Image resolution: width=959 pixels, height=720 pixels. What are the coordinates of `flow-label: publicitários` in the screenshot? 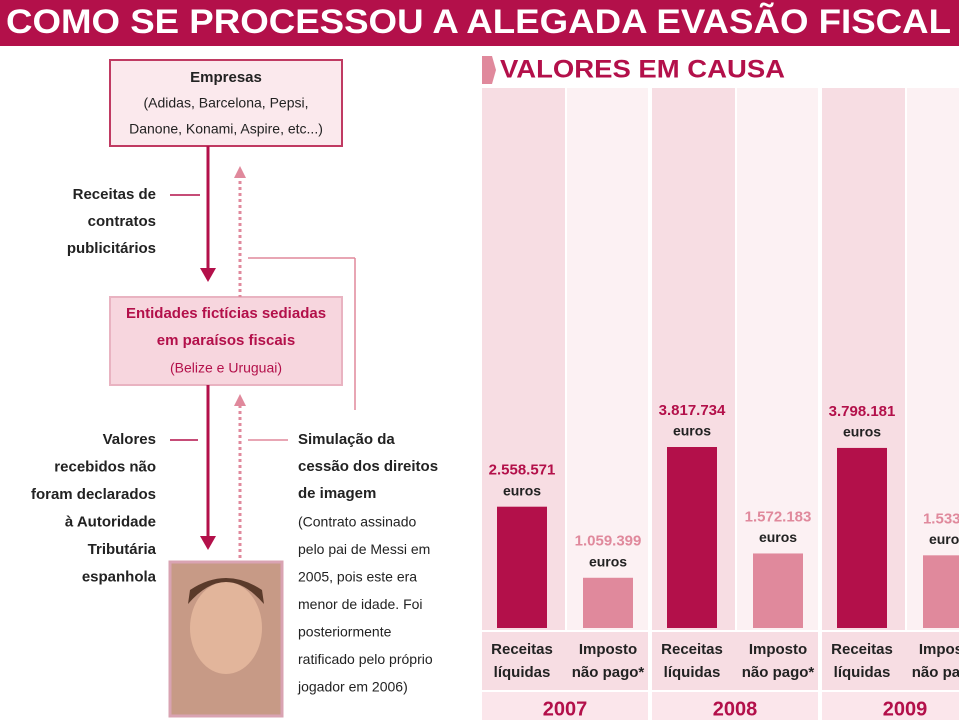 It's located at (111, 248).